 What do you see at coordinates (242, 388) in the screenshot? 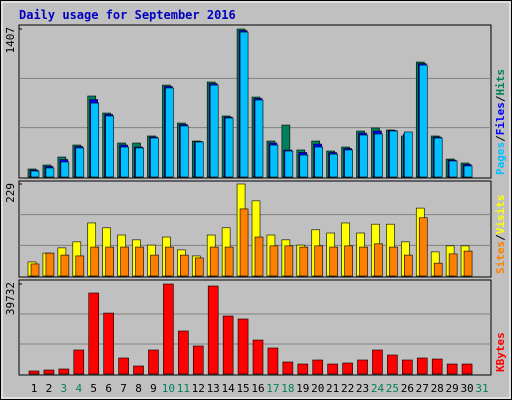
I see `x-tick-label: 15` at bounding box center [242, 388].